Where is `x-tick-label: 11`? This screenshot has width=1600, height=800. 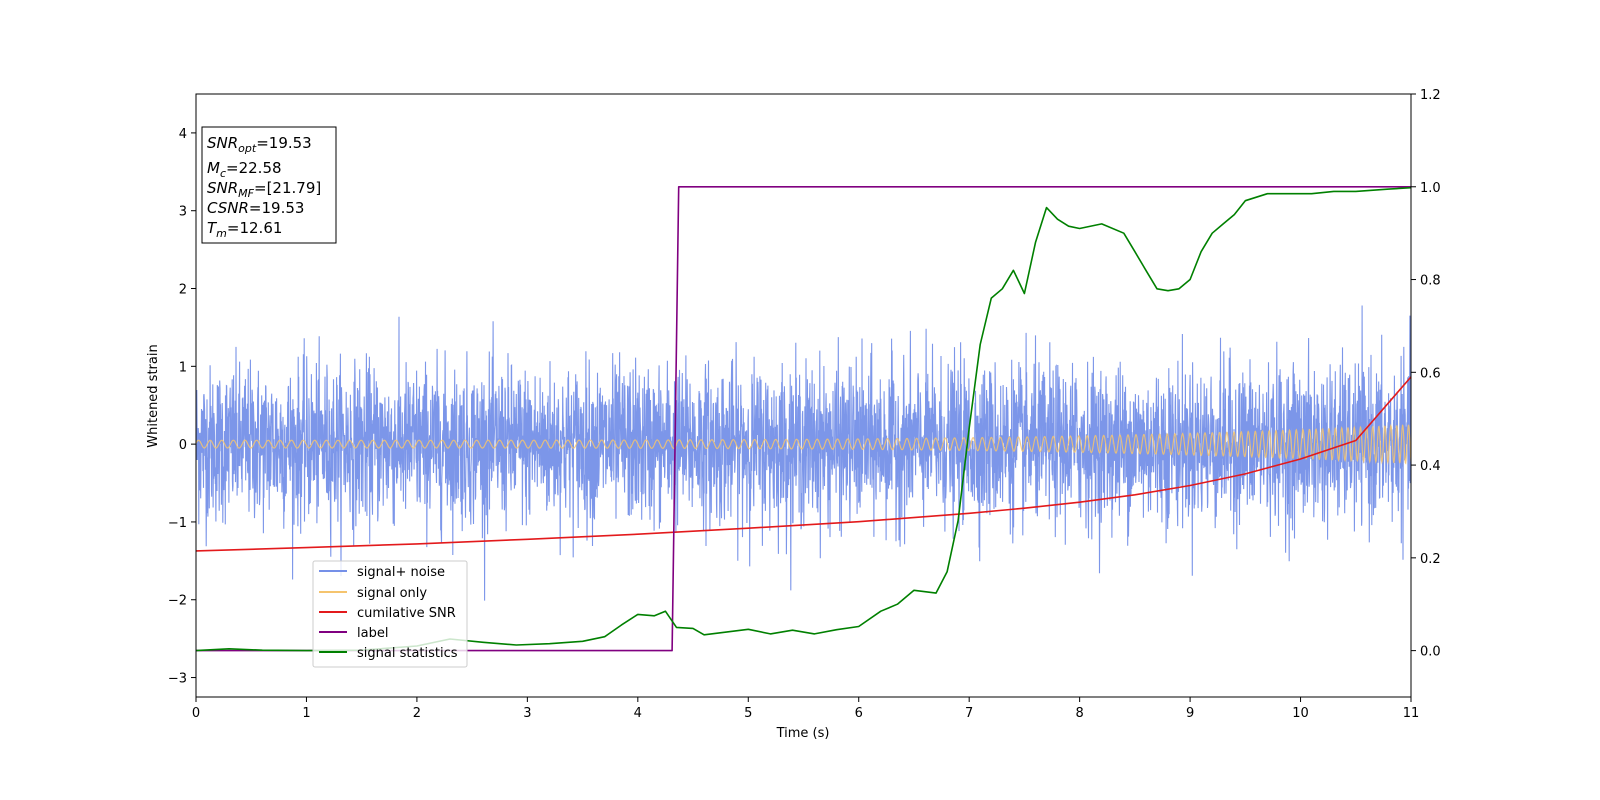 x-tick-label: 11 is located at coordinates (1411, 713).